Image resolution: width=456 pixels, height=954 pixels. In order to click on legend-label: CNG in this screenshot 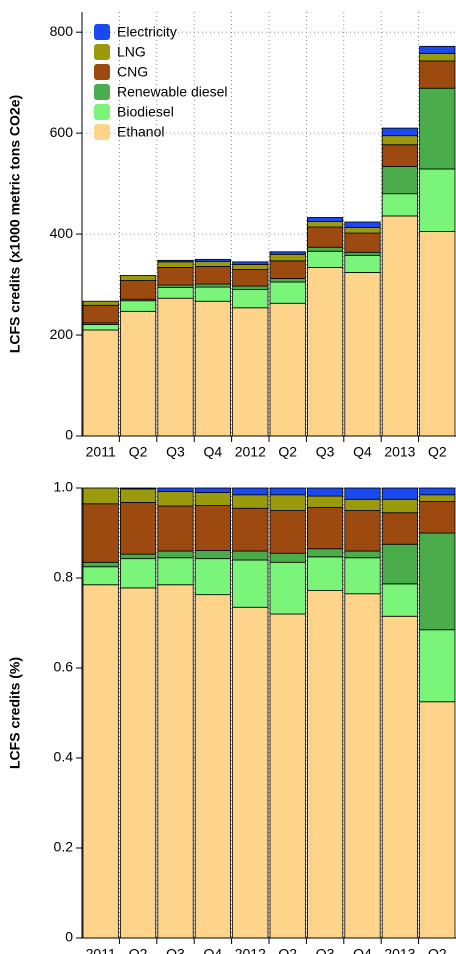, I will do `click(132, 72)`.